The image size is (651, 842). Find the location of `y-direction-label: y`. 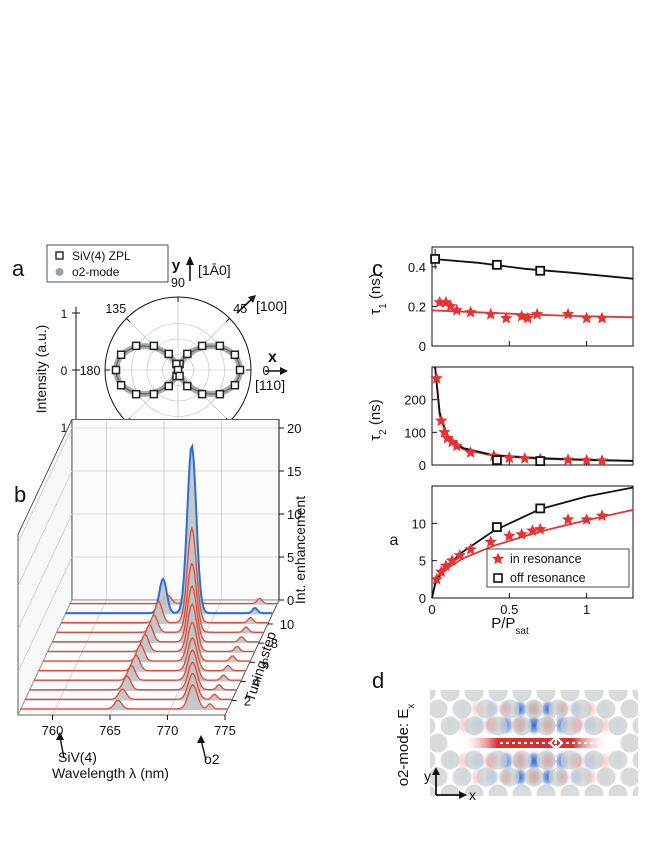

y-direction-label: y is located at coordinates (176, 265).